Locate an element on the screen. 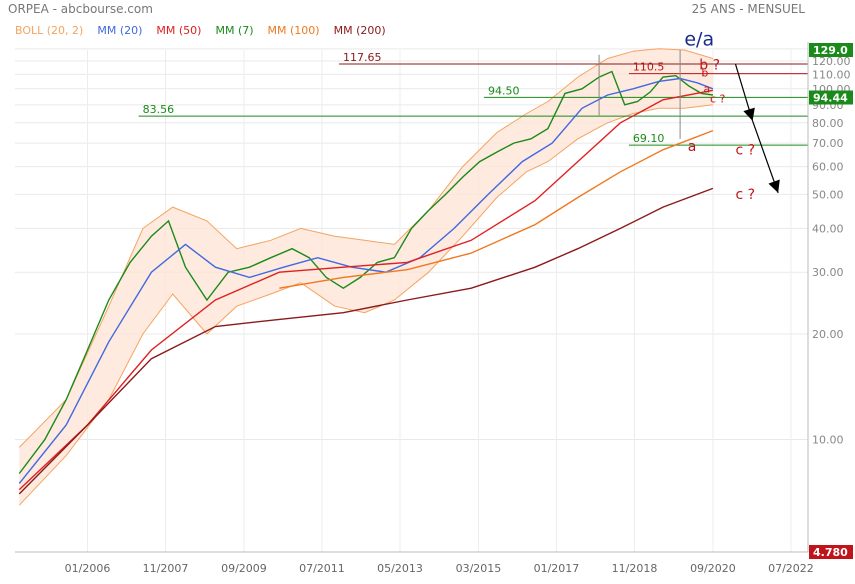 Image resolution: width=855 pixels, height=584 pixels. wave-label: e/a is located at coordinates (699, 39).